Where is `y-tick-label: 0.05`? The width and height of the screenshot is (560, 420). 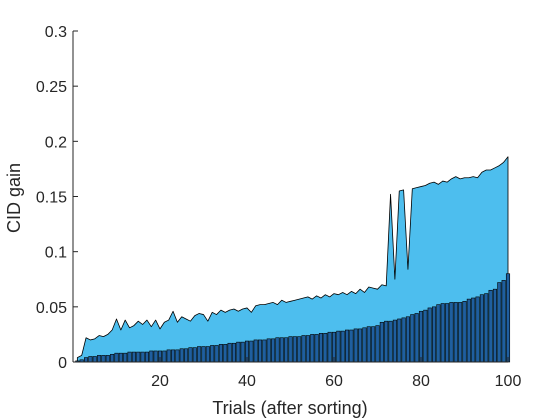
y-tick-label: 0.05 is located at coordinates (51, 308).